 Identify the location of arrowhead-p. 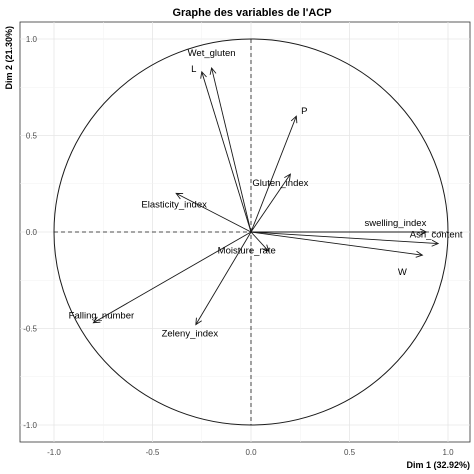
(294, 119).